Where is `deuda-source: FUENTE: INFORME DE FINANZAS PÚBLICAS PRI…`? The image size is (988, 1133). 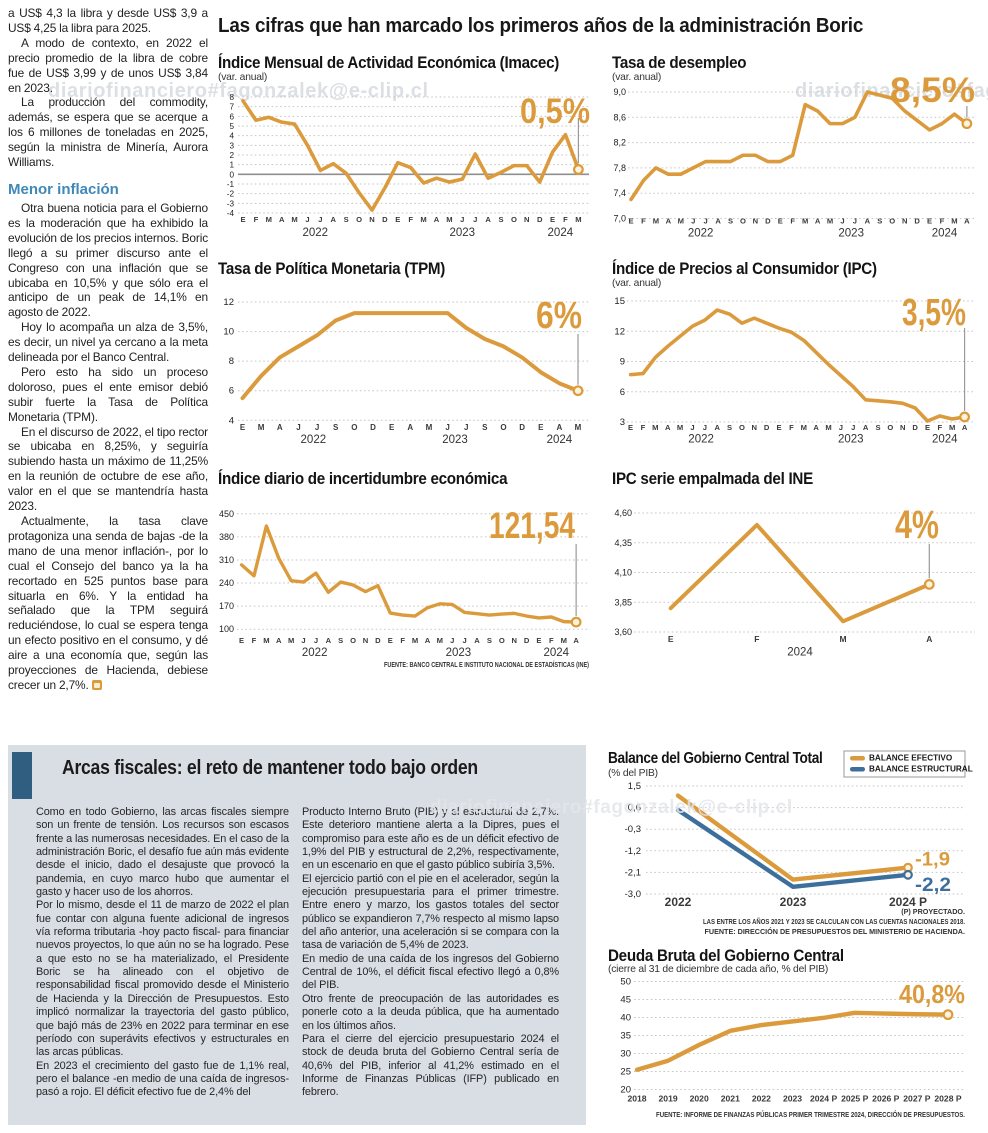
deuda-source: FUENTE: INFORME DE FINANZAS PÚBLICAS PRI… is located at coordinates (810, 1114).